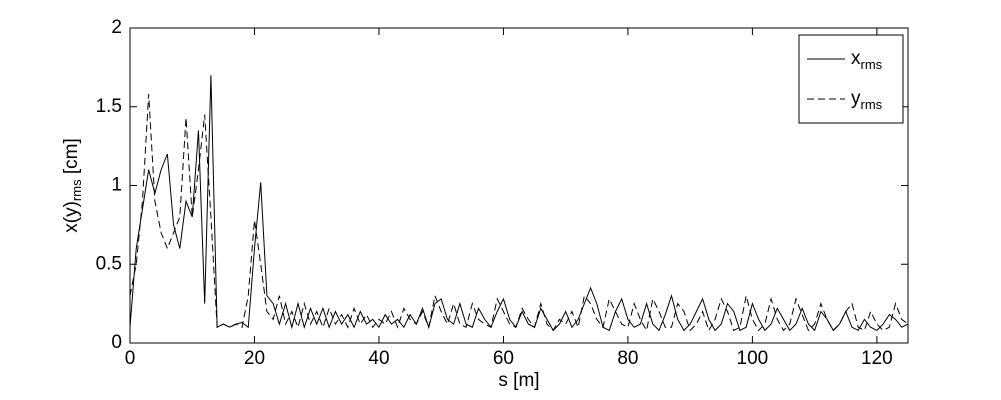 Image resolution: width=1001 pixels, height=400 pixels. I want to click on y-axis-label-part: x(y), so click(71, 217).